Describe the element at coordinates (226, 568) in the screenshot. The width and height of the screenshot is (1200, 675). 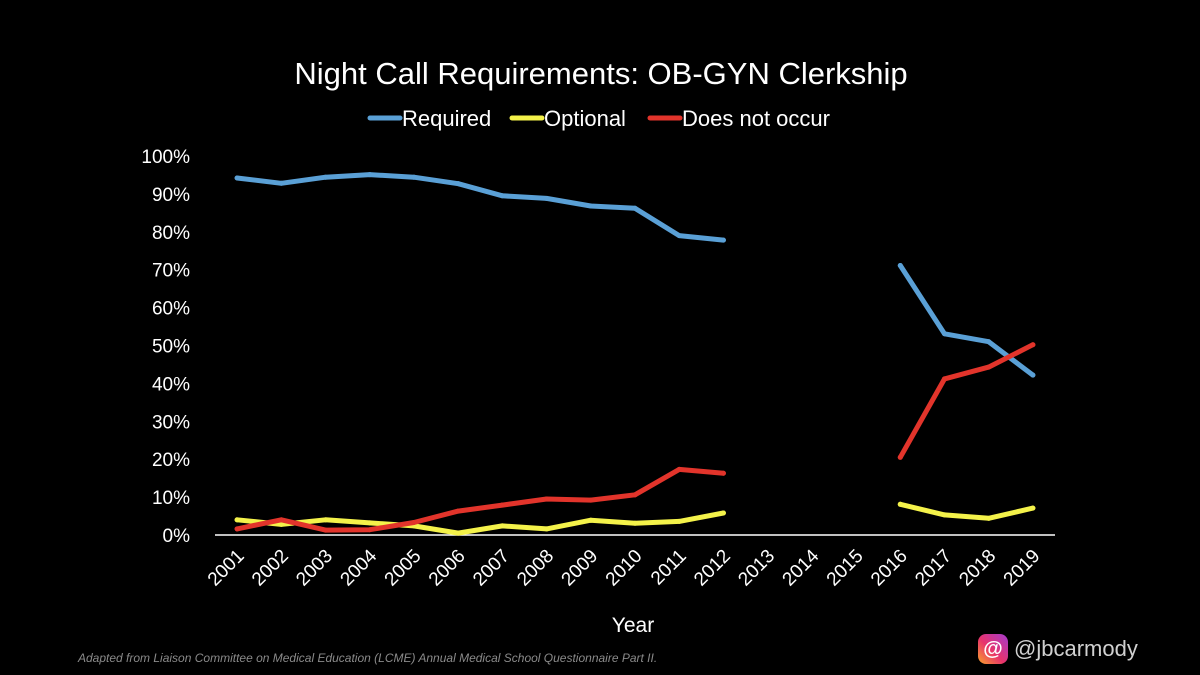
I see `x-tick-label: 2001` at that location.